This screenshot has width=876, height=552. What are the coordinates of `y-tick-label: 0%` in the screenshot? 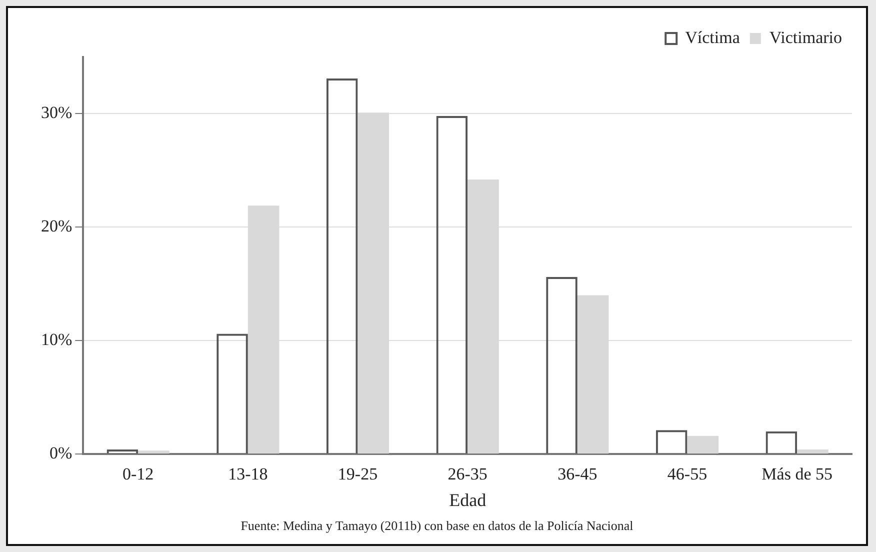 It's located at (60, 452).